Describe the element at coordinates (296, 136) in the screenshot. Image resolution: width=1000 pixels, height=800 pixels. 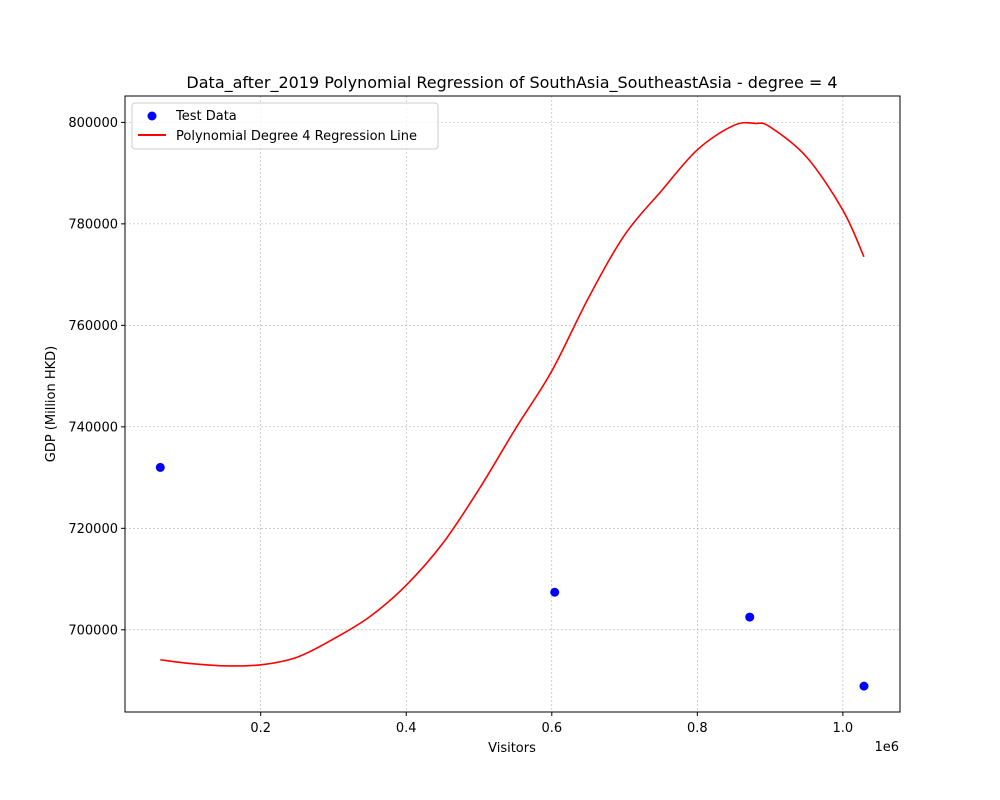
I see `legend-label-regression-line: Polynomial Degree 4 Regression Line` at that location.